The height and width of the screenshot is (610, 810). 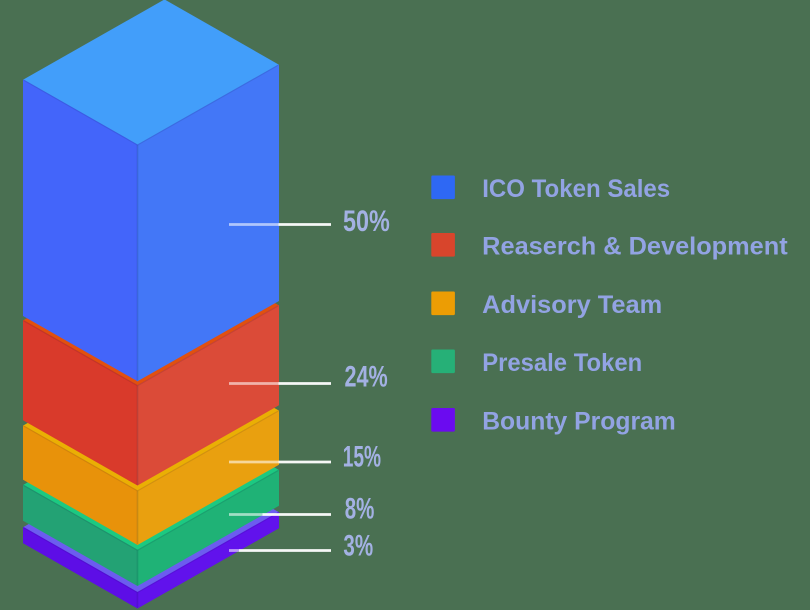 What do you see at coordinates (579, 422) in the screenshot?
I see `svg-text: Bounty Program` at bounding box center [579, 422].